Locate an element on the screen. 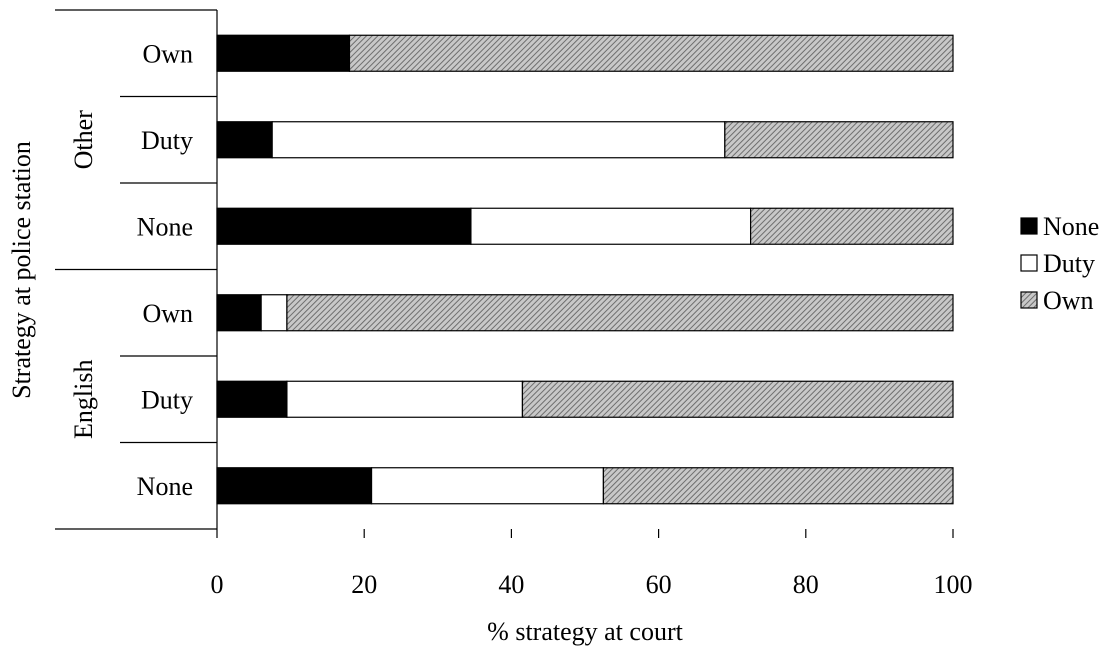 The width and height of the screenshot is (1115, 651). x-axis-title: % strategy at court is located at coordinates (585, 631).